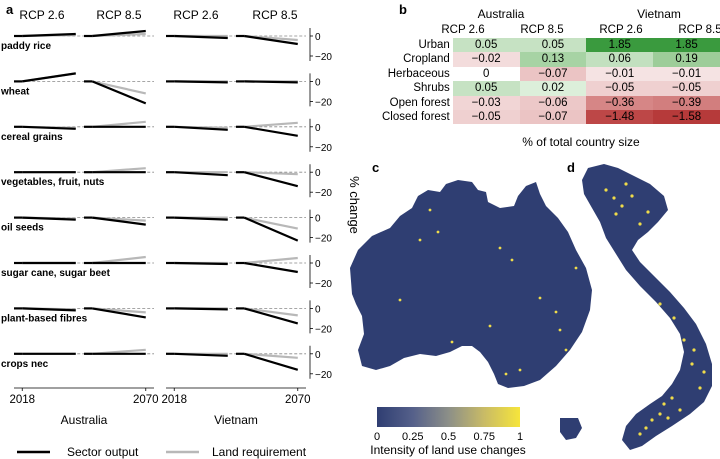 This screenshot has height=459, width=720. What do you see at coordinates (484, 437) in the screenshot?
I see `colorbar-tick-label: 0.75` at bounding box center [484, 437].